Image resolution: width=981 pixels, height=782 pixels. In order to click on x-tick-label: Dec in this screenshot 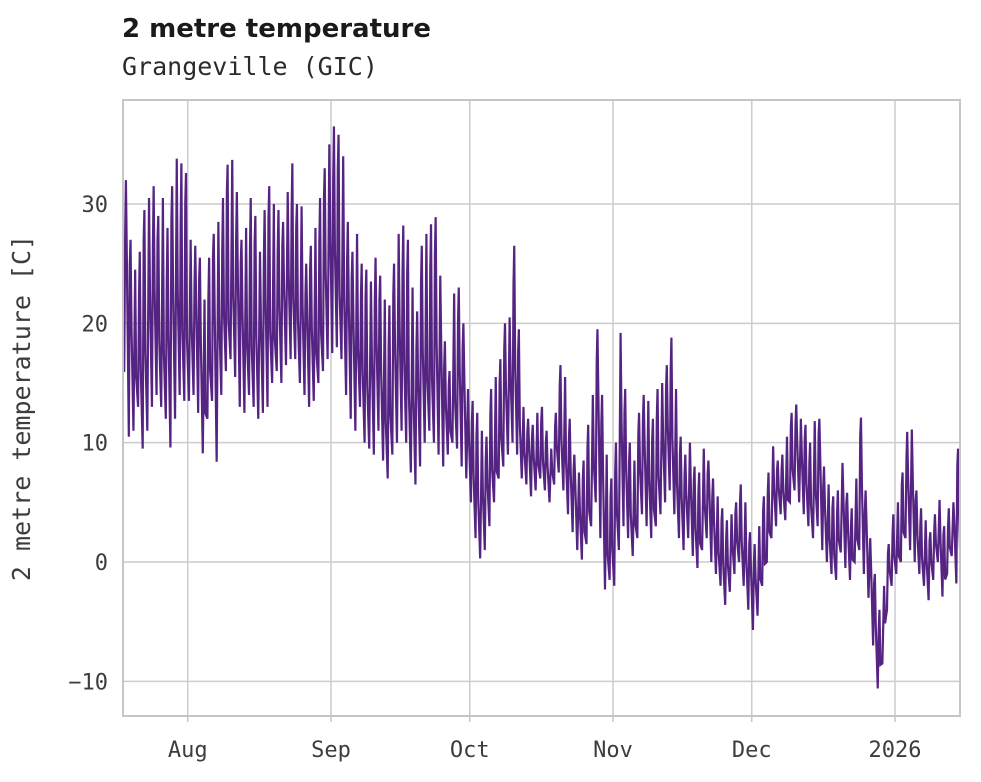, I will do `click(752, 750)`.